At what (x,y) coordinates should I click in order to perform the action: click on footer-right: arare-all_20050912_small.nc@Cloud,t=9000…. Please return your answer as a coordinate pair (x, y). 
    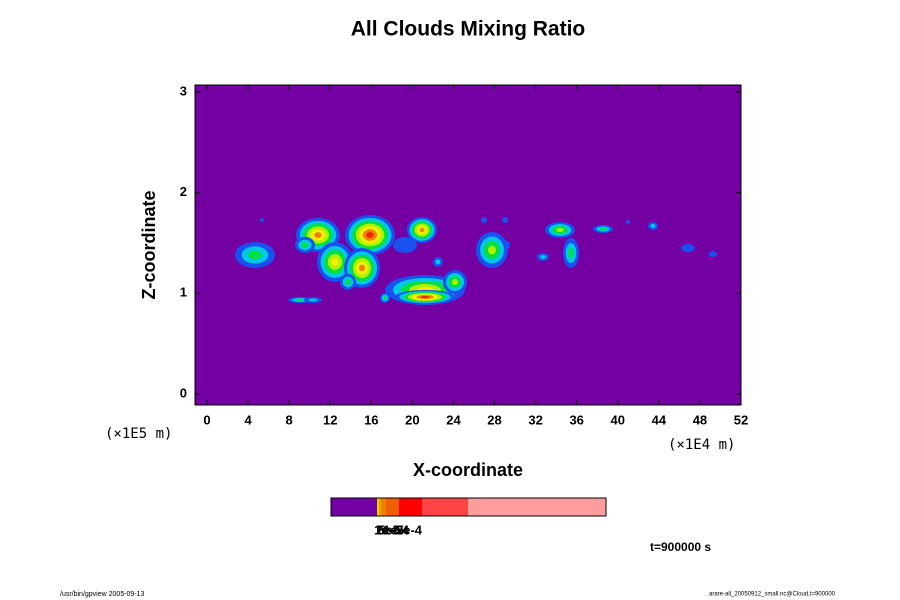
    Looking at the image, I should click on (772, 595).